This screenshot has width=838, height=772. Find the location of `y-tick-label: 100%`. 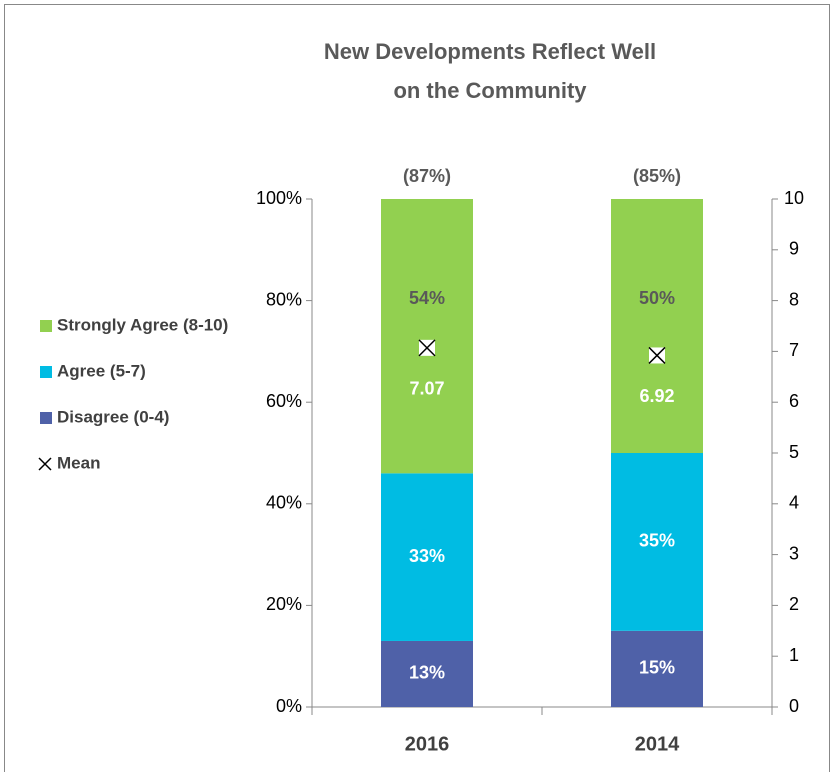

y-tick-label: 100% is located at coordinates (279, 198).